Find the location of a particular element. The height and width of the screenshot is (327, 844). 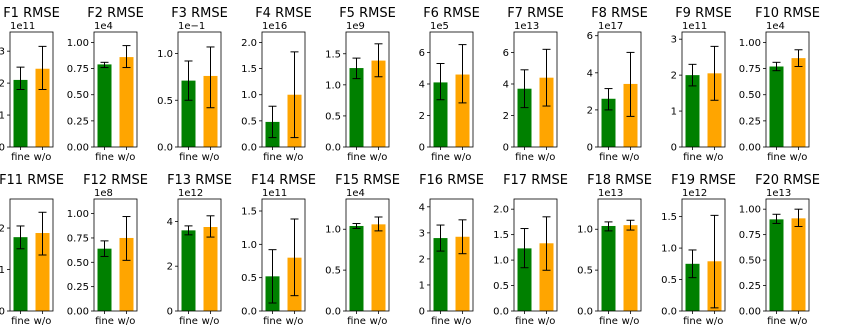

chart-5-axes-frame is located at coordinates (367, 89).